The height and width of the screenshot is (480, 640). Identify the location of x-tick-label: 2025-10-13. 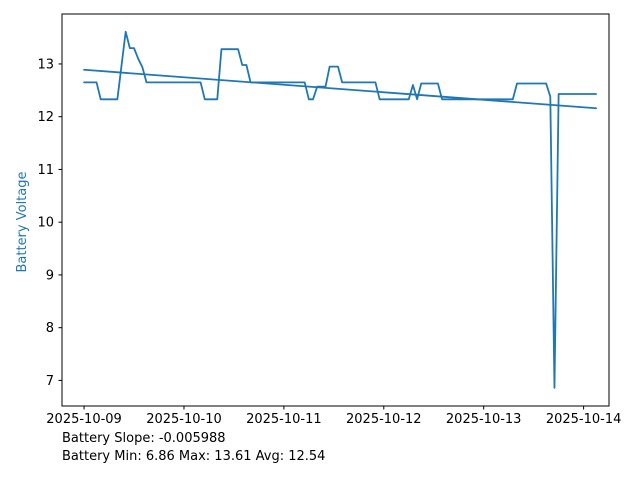
(484, 419).